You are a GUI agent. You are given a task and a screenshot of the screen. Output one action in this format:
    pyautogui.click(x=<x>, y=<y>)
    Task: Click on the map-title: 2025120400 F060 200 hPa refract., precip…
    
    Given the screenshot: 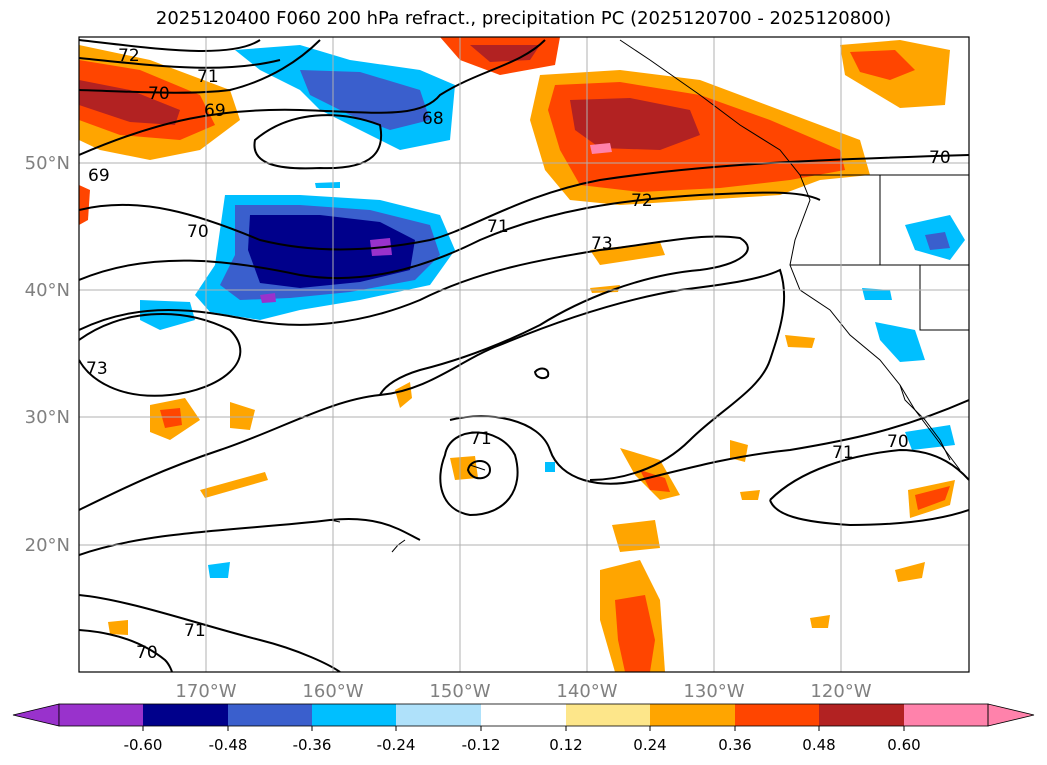 What is the action you would take?
    pyautogui.click(x=523, y=18)
    